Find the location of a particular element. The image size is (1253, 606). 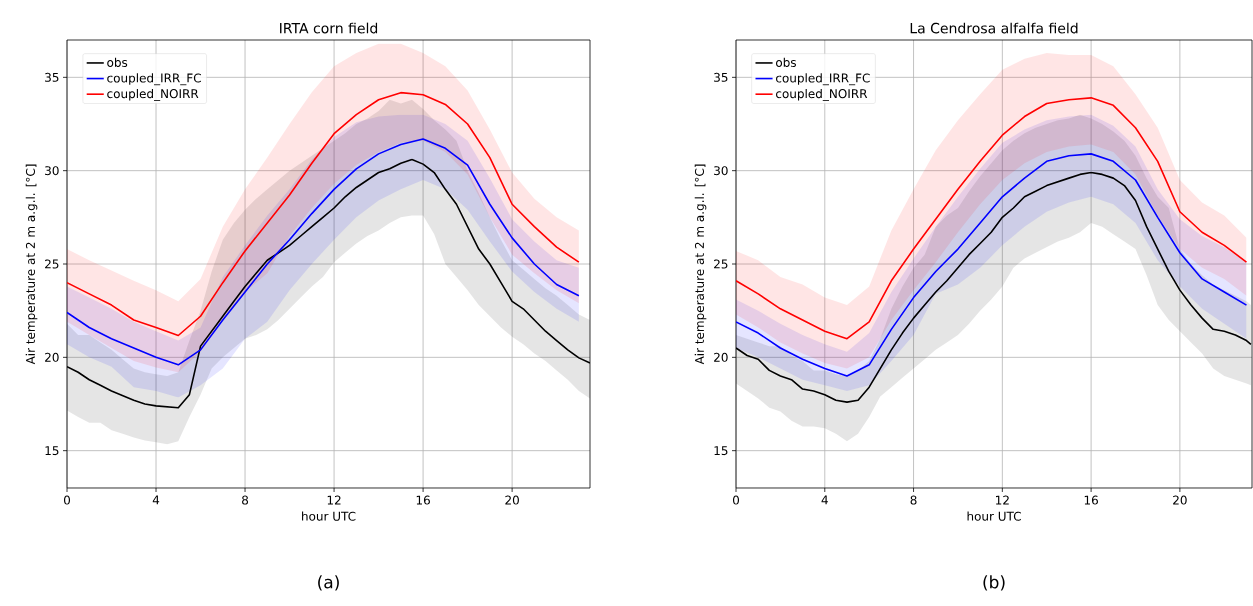

text: (b) is located at coordinates (994, 583).